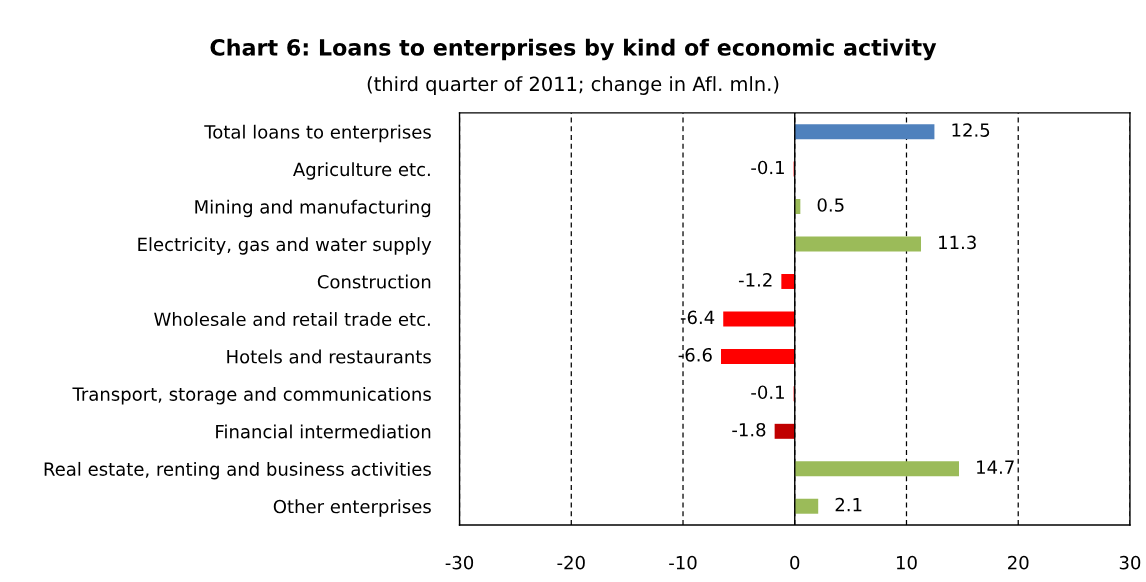  I want to click on y-tick-label: Wholesale and retail trade etc., so click(292, 319).